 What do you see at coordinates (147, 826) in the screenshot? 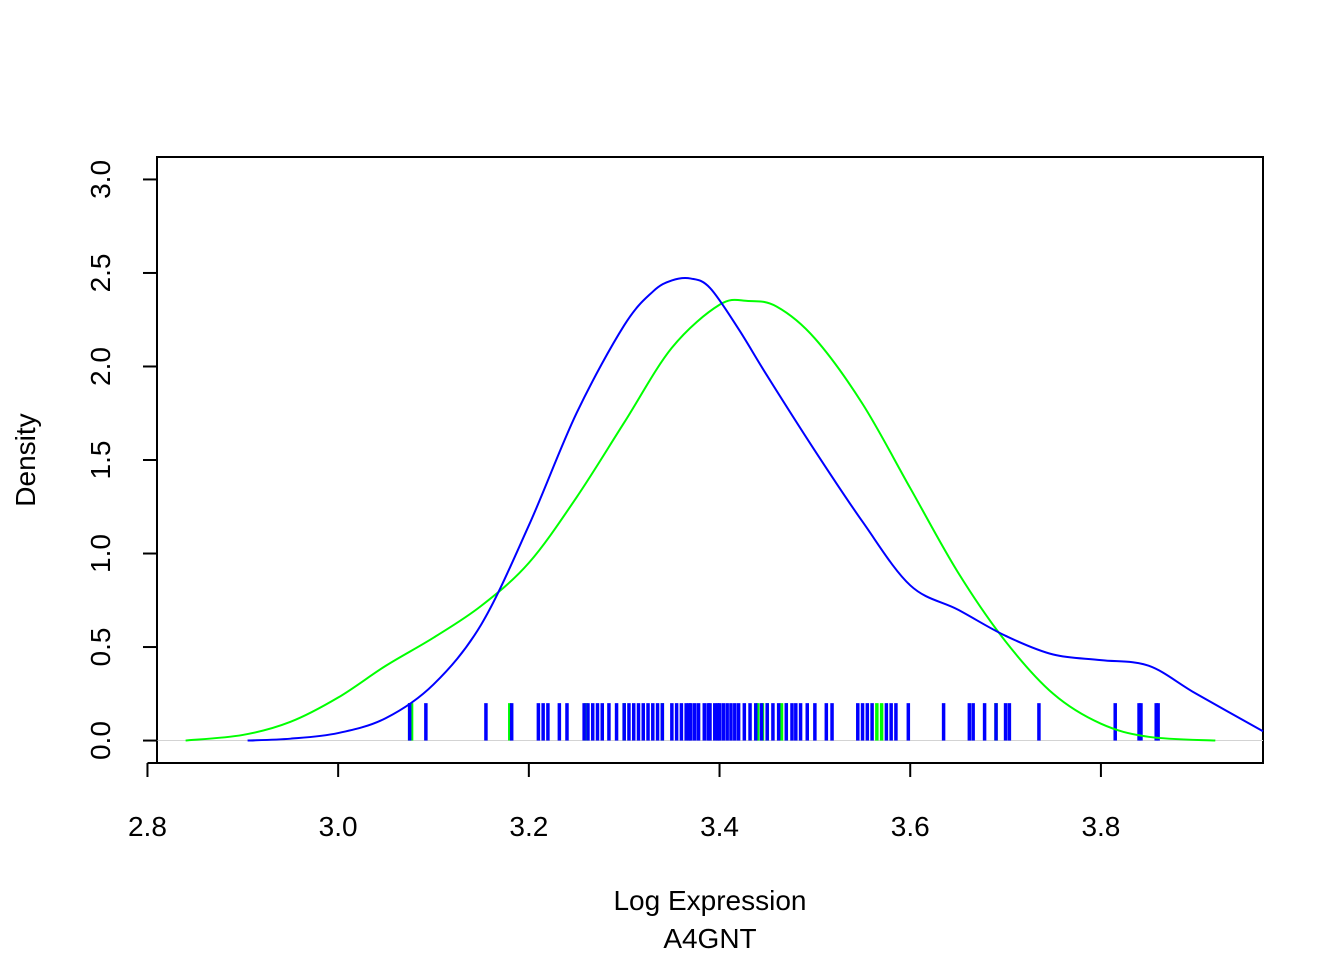
I see `x-tick-label: 2.8` at bounding box center [147, 826].